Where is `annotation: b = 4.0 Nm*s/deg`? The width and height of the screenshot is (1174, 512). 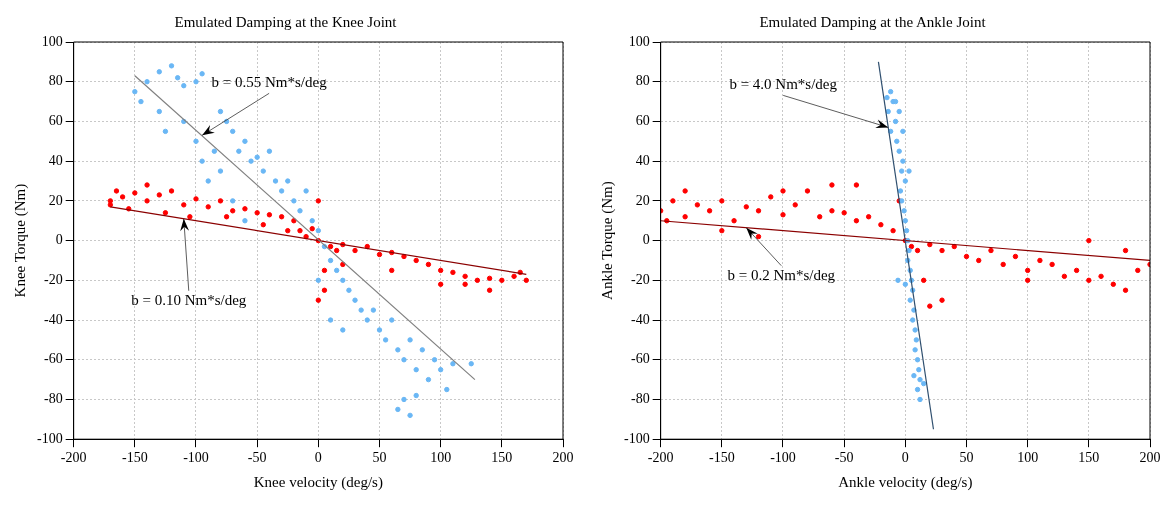 annotation: b = 4.0 Nm*s/deg is located at coordinates (783, 84).